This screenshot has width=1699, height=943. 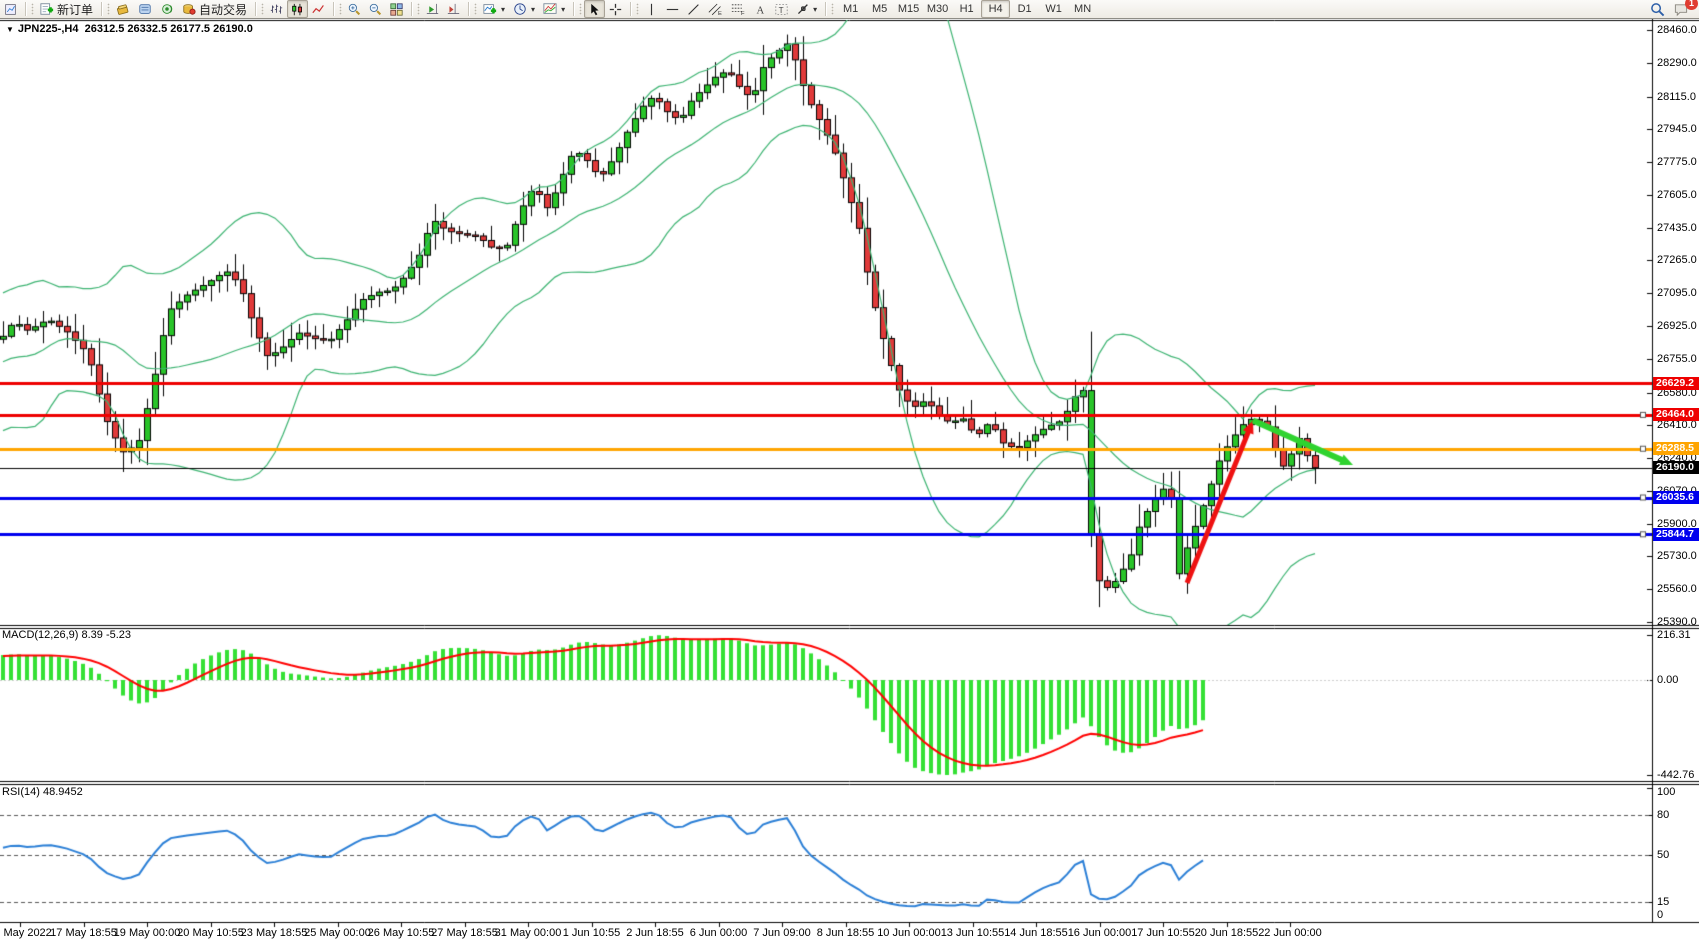 I want to click on notifications-button: 1, so click(x=1683, y=9).